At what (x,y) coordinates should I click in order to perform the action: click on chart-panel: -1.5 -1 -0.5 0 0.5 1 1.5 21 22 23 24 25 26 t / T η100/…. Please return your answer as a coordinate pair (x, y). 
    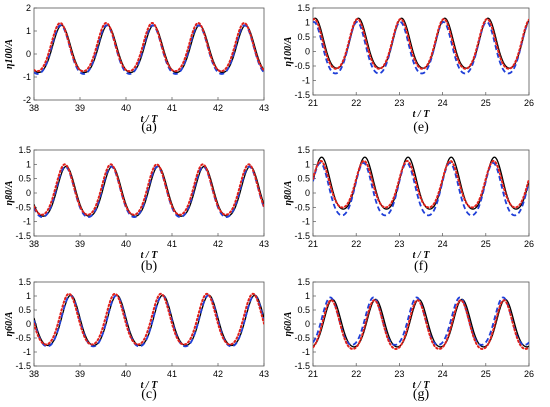
    Looking at the image, I should click on (408, 69).